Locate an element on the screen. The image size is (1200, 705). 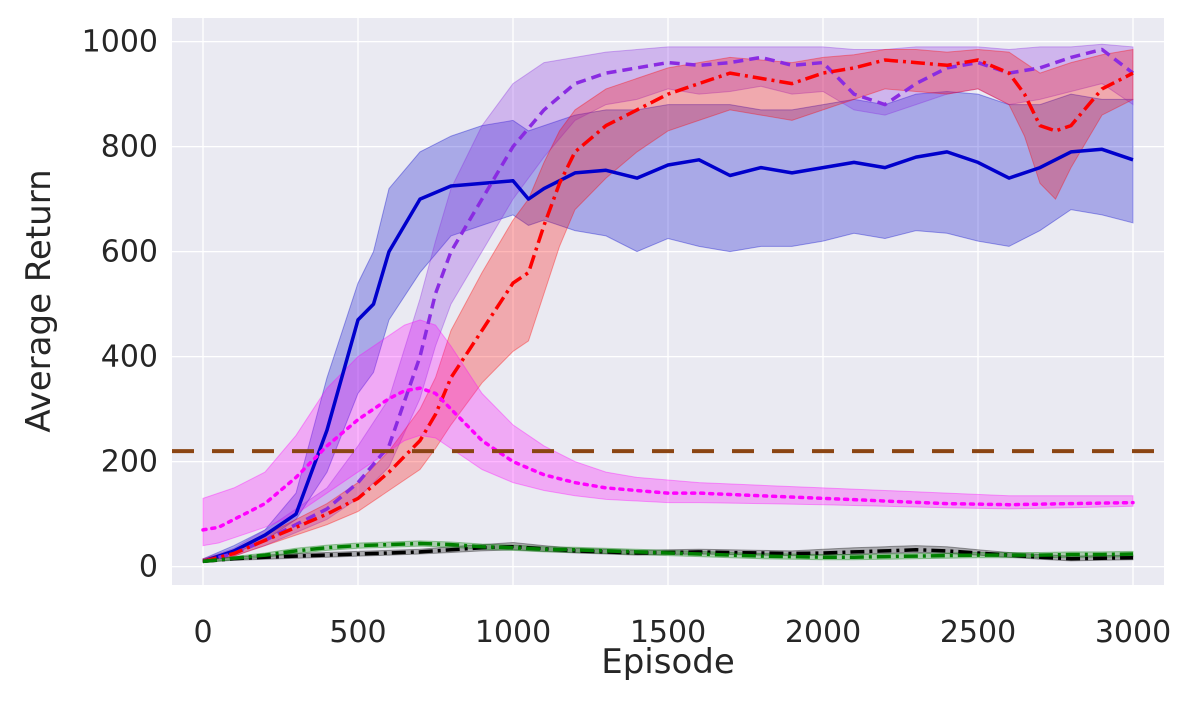
x-tick-label: 0 is located at coordinates (202, 632).